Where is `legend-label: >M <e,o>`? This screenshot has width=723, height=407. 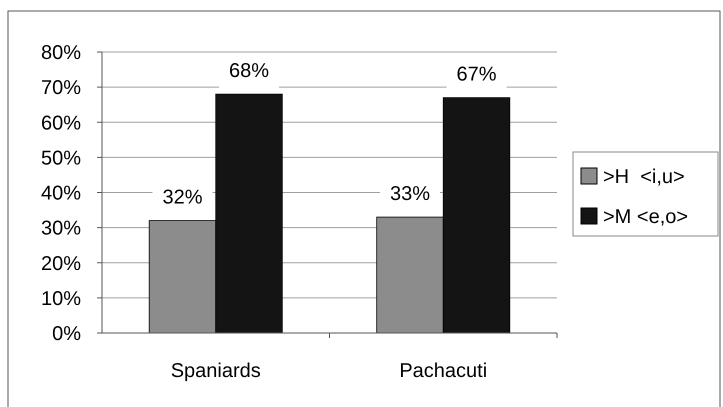
legend-label: >M <e,o> is located at coordinates (645, 217).